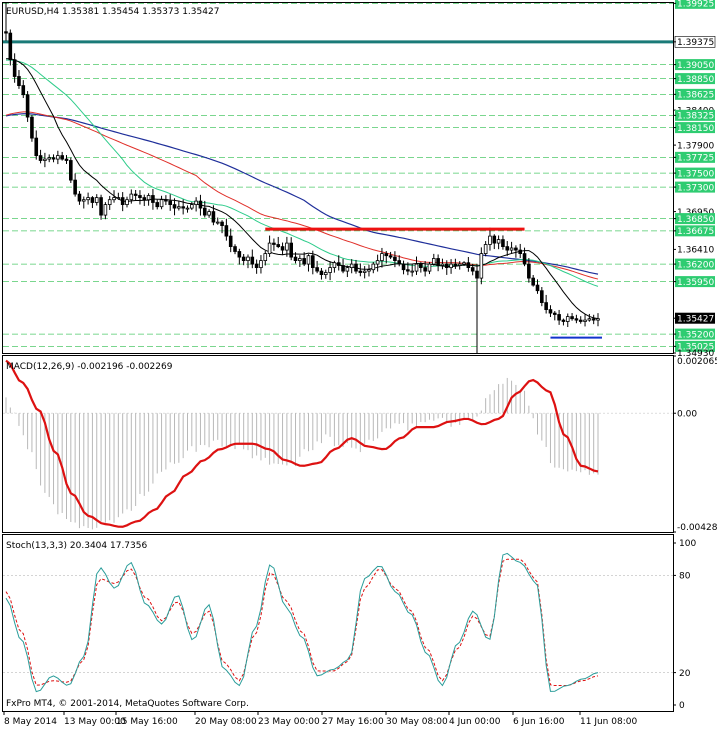 This screenshot has width=717, height=729. Describe the element at coordinates (697, 362) in the screenshot. I see `macd-tick-label: 0.002065` at that location.